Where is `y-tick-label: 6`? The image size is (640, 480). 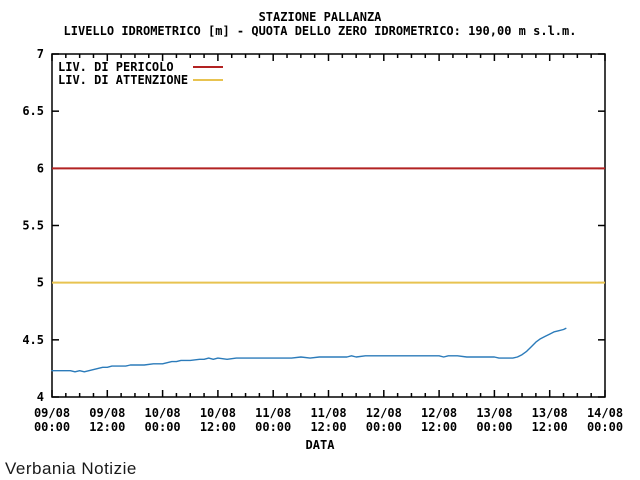
y-tick-label: 6 is located at coordinates (40, 168).